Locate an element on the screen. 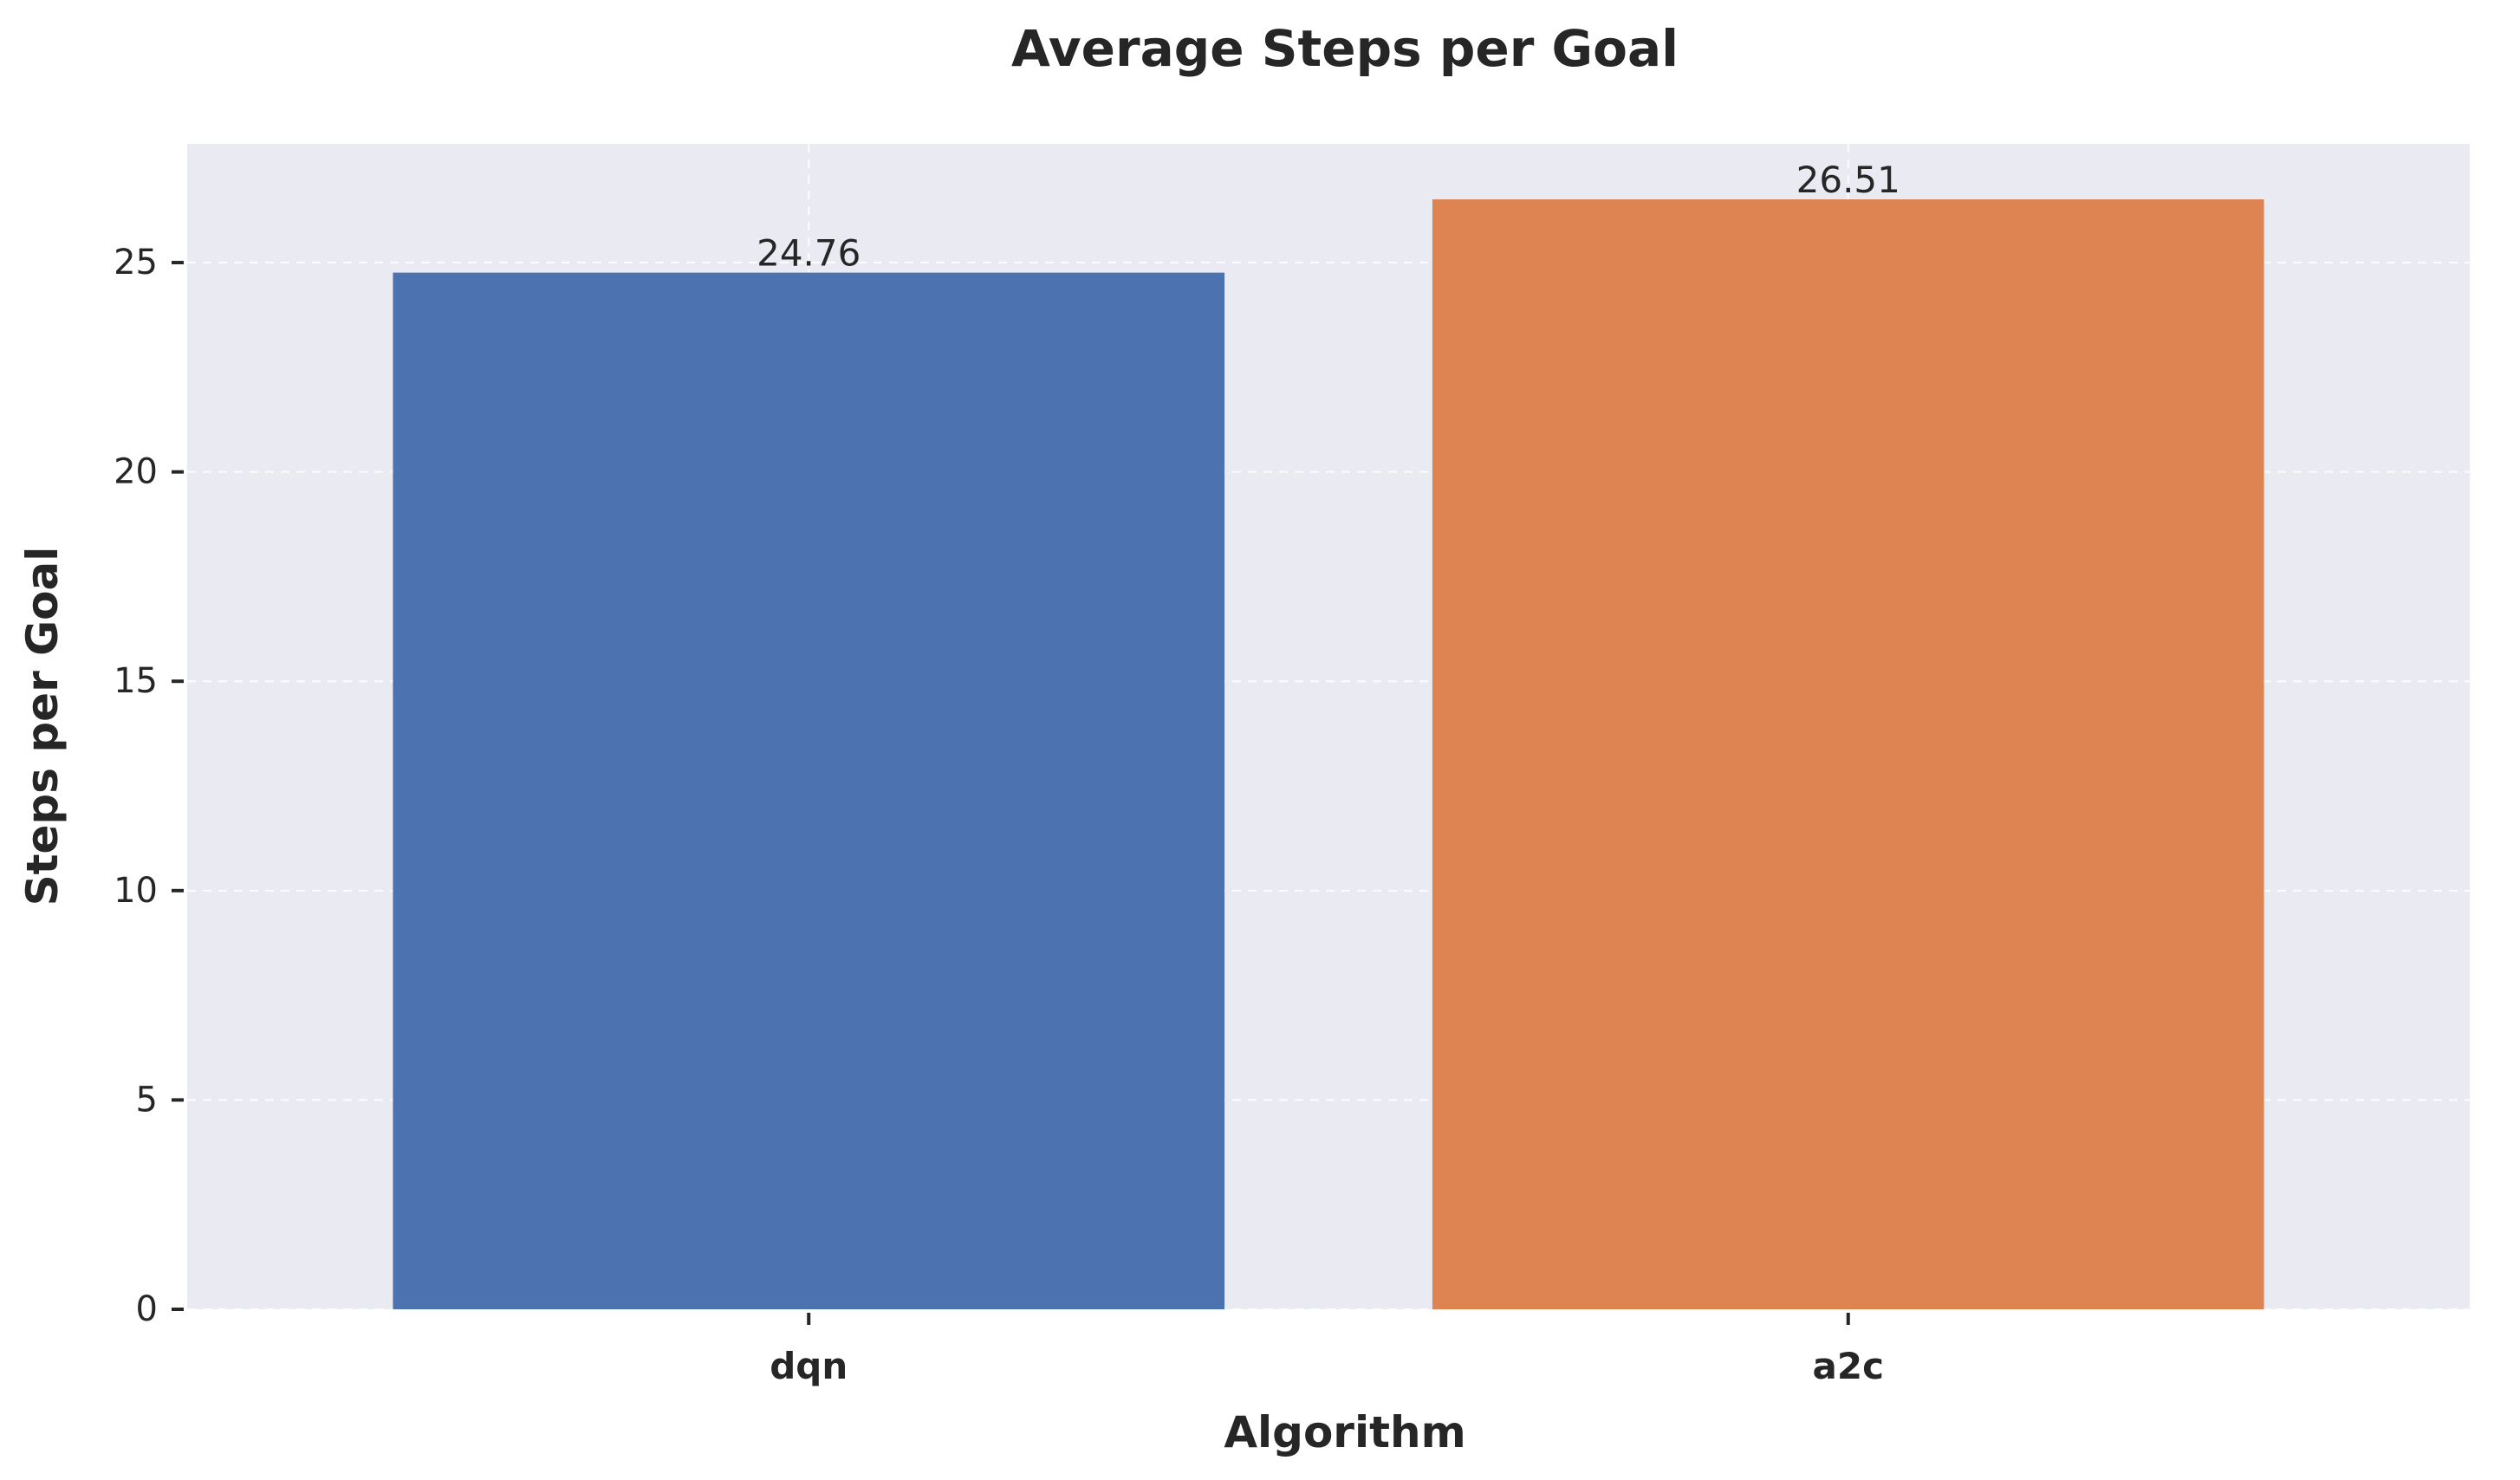 The height and width of the screenshot is (1480, 2520). y-axis-ticks: 0 5 10 15 20 25 is located at coordinates (149, 786).